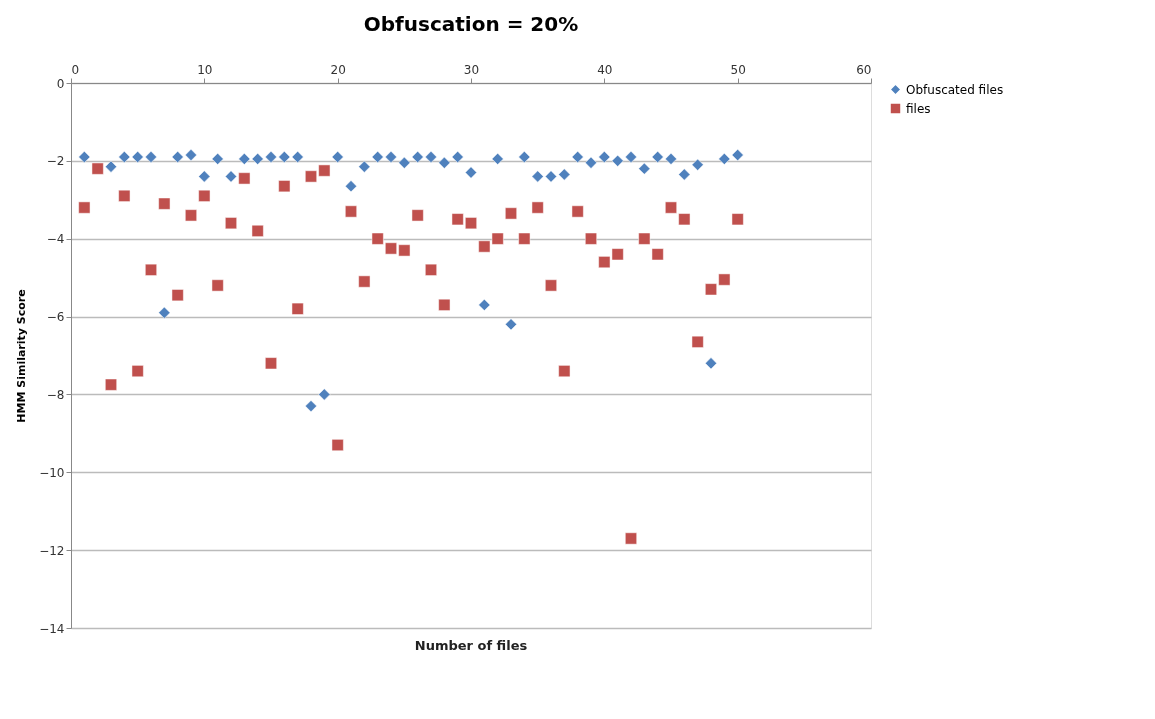  I want to click on y-tick-label: −2, so click(55, 161).